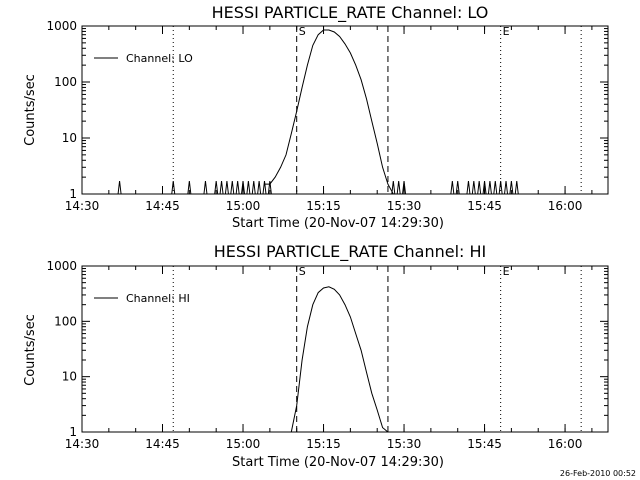 This screenshot has height=480, width=640. Describe the element at coordinates (30, 350) in the screenshot. I see `plot-hi-ylabel: Counts/sec` at that location.